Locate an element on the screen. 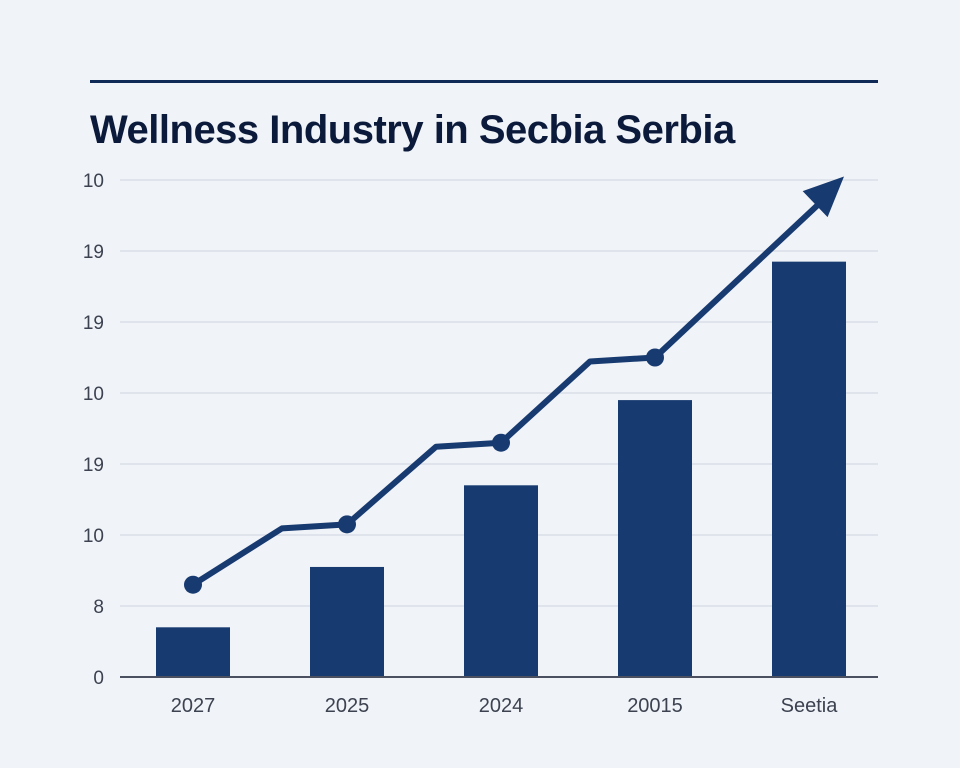 The height and width of the screenshot is (768, 960). x-tick-label: 2025 is located at coordinates (347, 706).